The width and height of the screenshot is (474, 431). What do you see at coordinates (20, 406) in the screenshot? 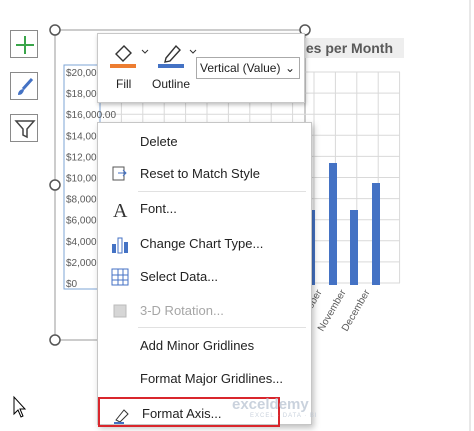
I see `mouse-cursor` at bounding box center [20, 406].